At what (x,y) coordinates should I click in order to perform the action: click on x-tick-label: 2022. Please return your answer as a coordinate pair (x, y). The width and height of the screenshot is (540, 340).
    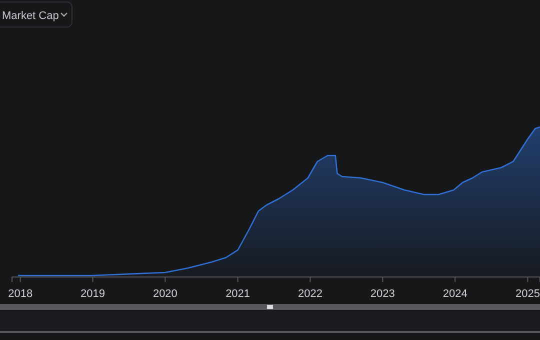
    Looking at the image, I should click on (310, 294).